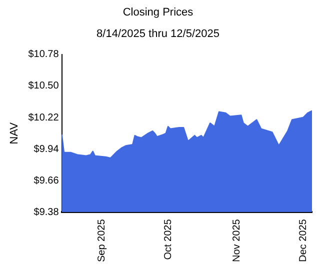  I want to click on chart-title: Closing Prices, so click(158, 12).